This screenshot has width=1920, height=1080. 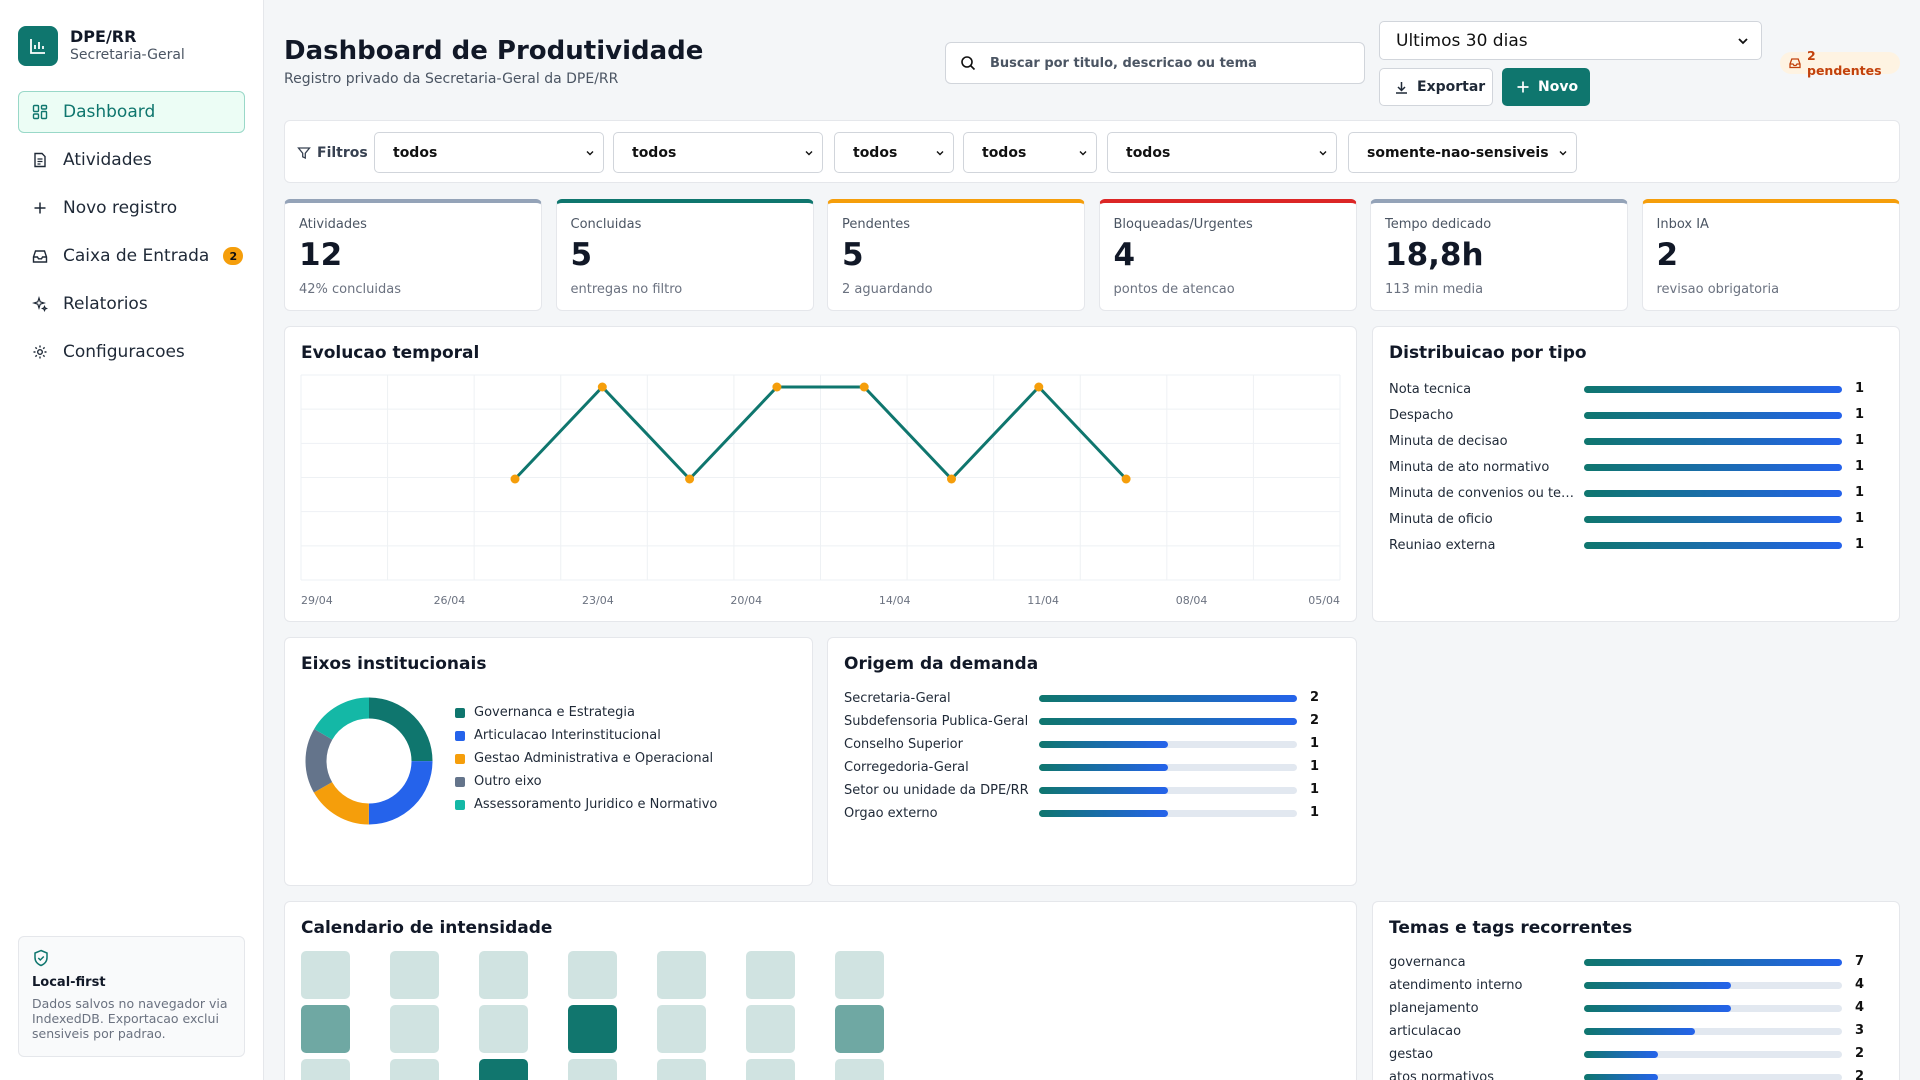 What do you see at coordinates (891, 813) in the screenshot?
I see `bar-label: Orgao externo` at bounding box center [891, 813].